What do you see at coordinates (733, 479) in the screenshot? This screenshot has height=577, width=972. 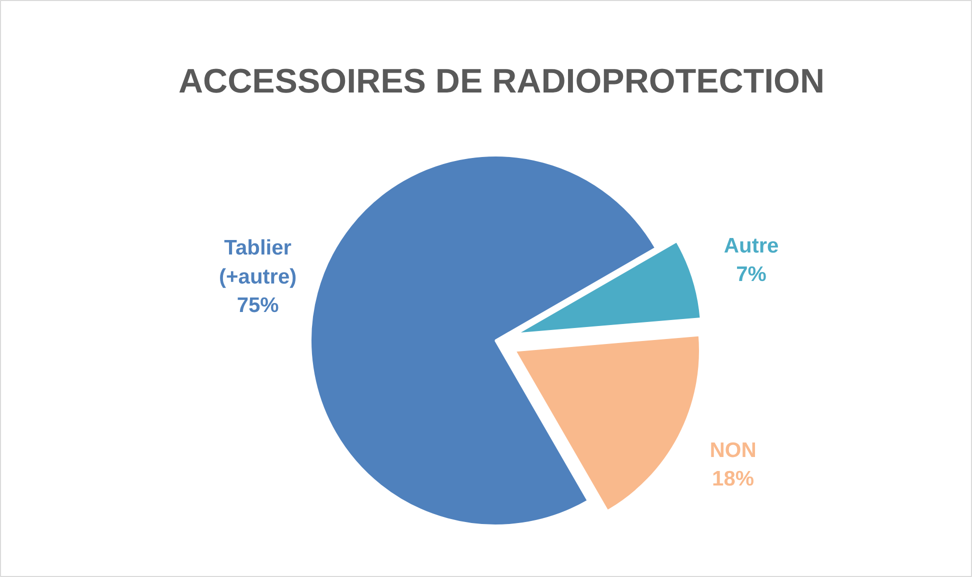 I see `data-label: 18%` at bounding box center [733, 479].